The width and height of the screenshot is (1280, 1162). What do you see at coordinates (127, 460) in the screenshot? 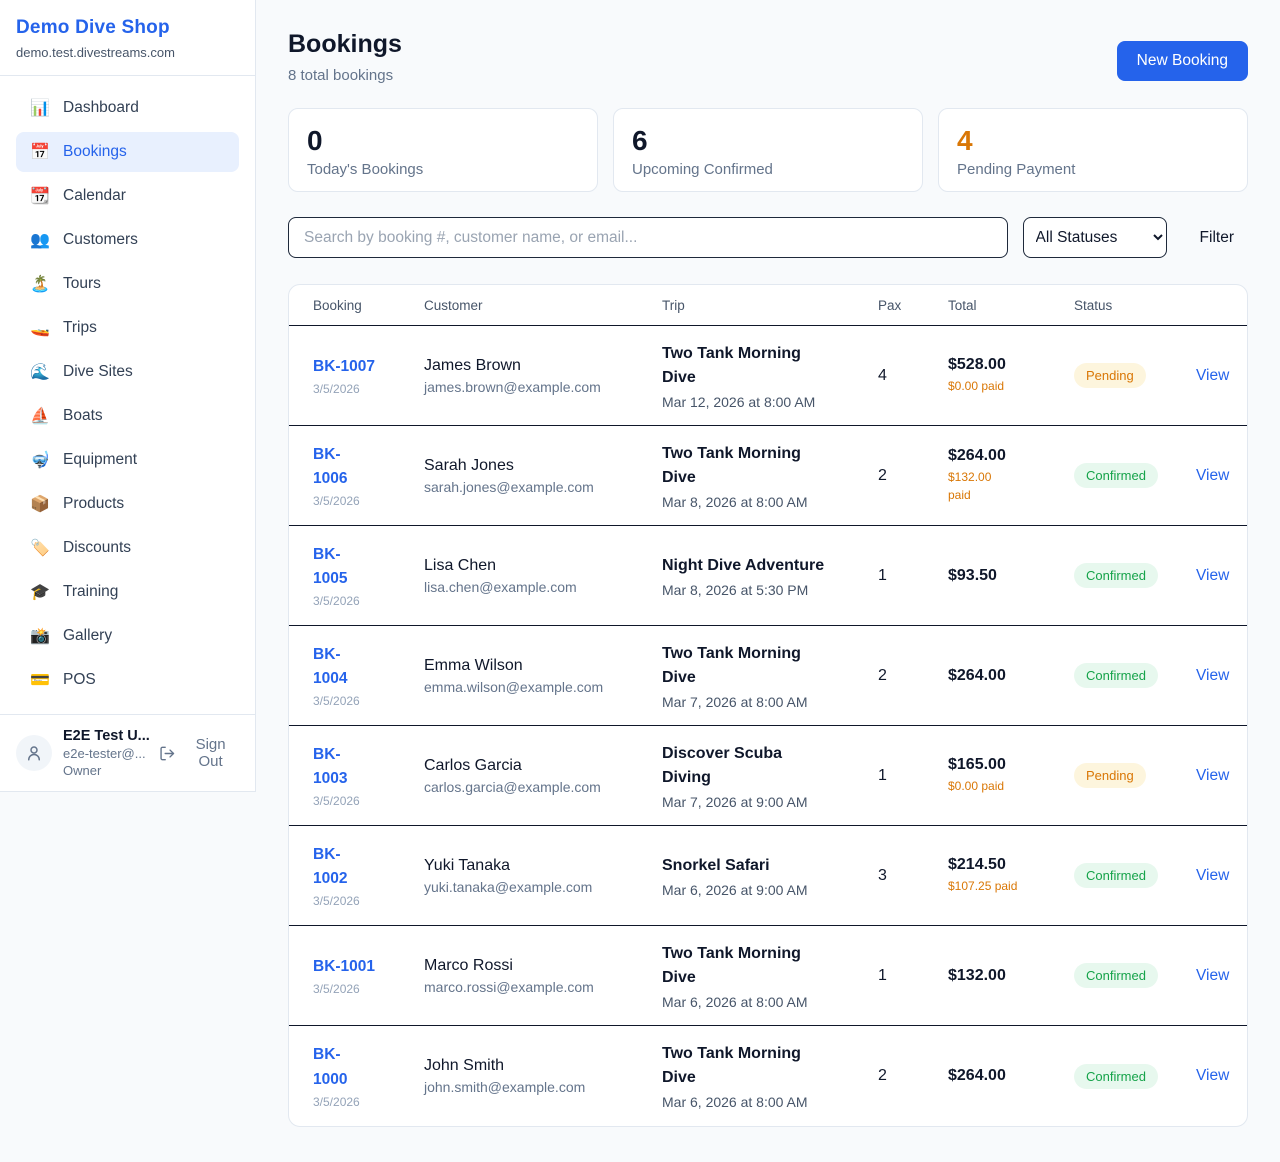
I see `sidebar-item-equipment: 🤿 Equipment` at bounding box center [127, 460].